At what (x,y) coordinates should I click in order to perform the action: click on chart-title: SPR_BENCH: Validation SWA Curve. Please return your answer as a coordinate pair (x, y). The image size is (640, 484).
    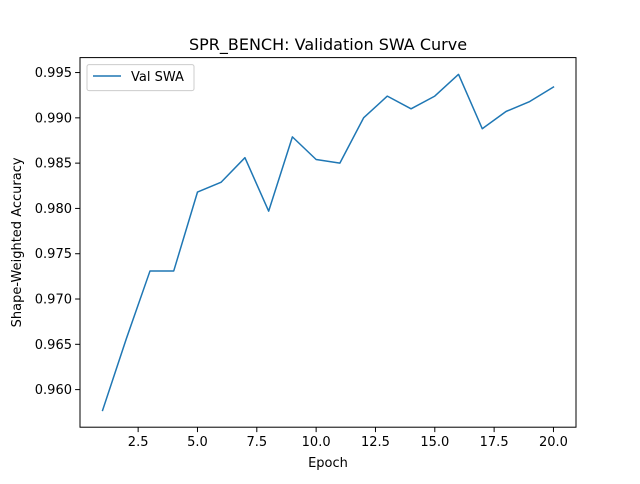
    Looking at the image, I should click on (328, 45).